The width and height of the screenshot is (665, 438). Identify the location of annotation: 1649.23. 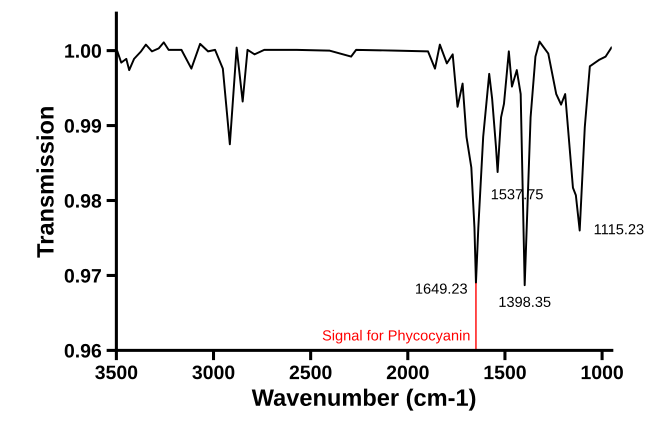
(441, 288).